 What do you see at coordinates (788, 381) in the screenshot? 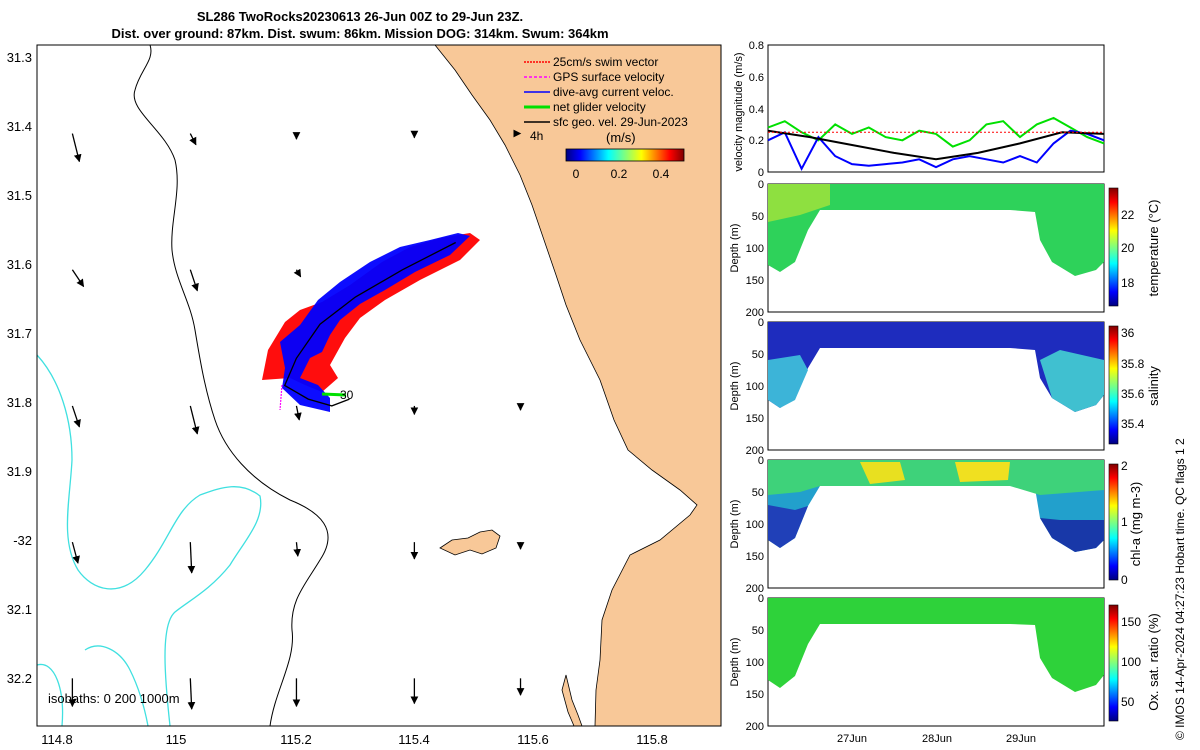
I see `salinity-mid-patch-left` at bounding box center [788, 381].